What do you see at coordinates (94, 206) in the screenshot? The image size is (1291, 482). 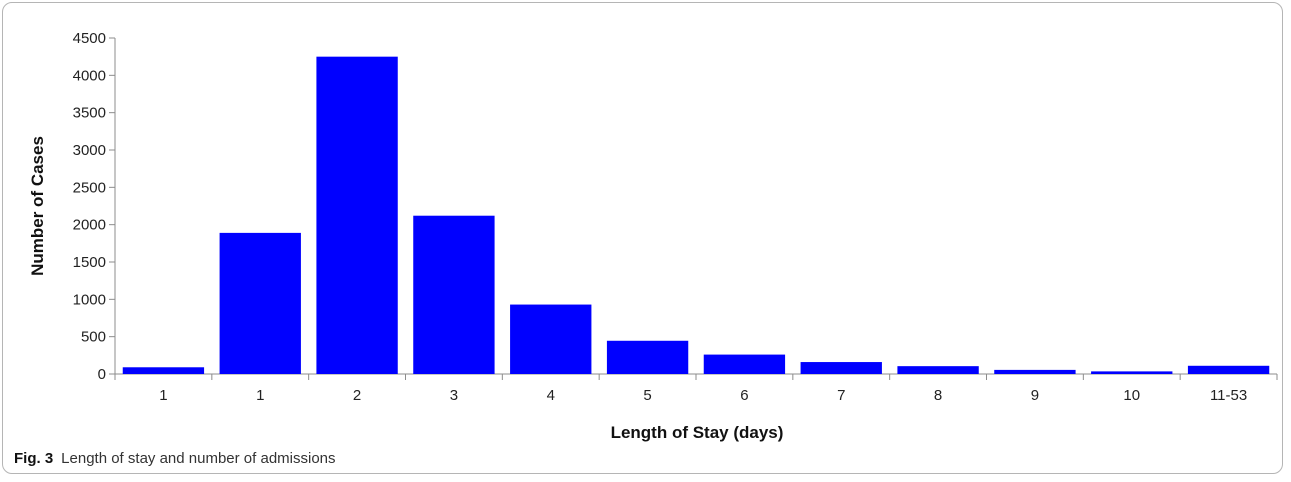 I see `y-axis: 0 500 1000 1500 2000 2500 3000 3500 4000 4500` at bounding box center [94, 206].